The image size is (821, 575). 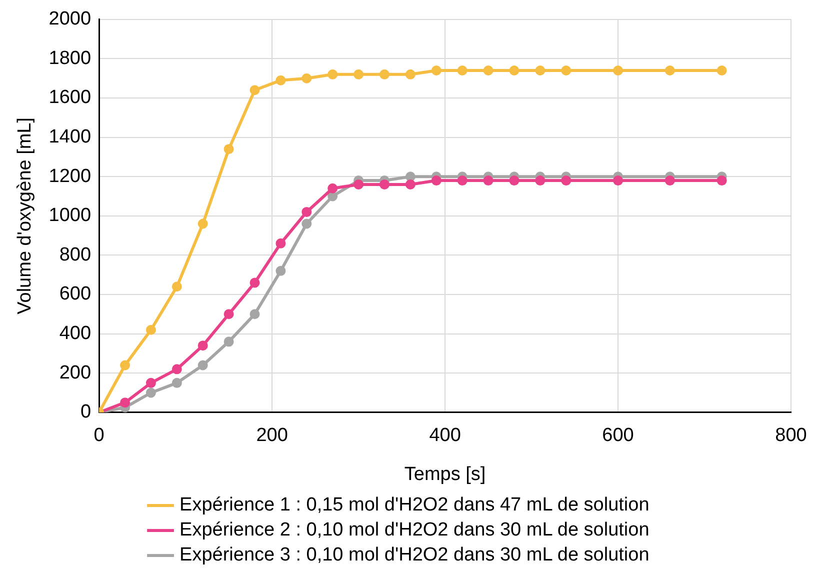 I want to click on x-axis-title: Temps [s], so click(x=445, y=474).